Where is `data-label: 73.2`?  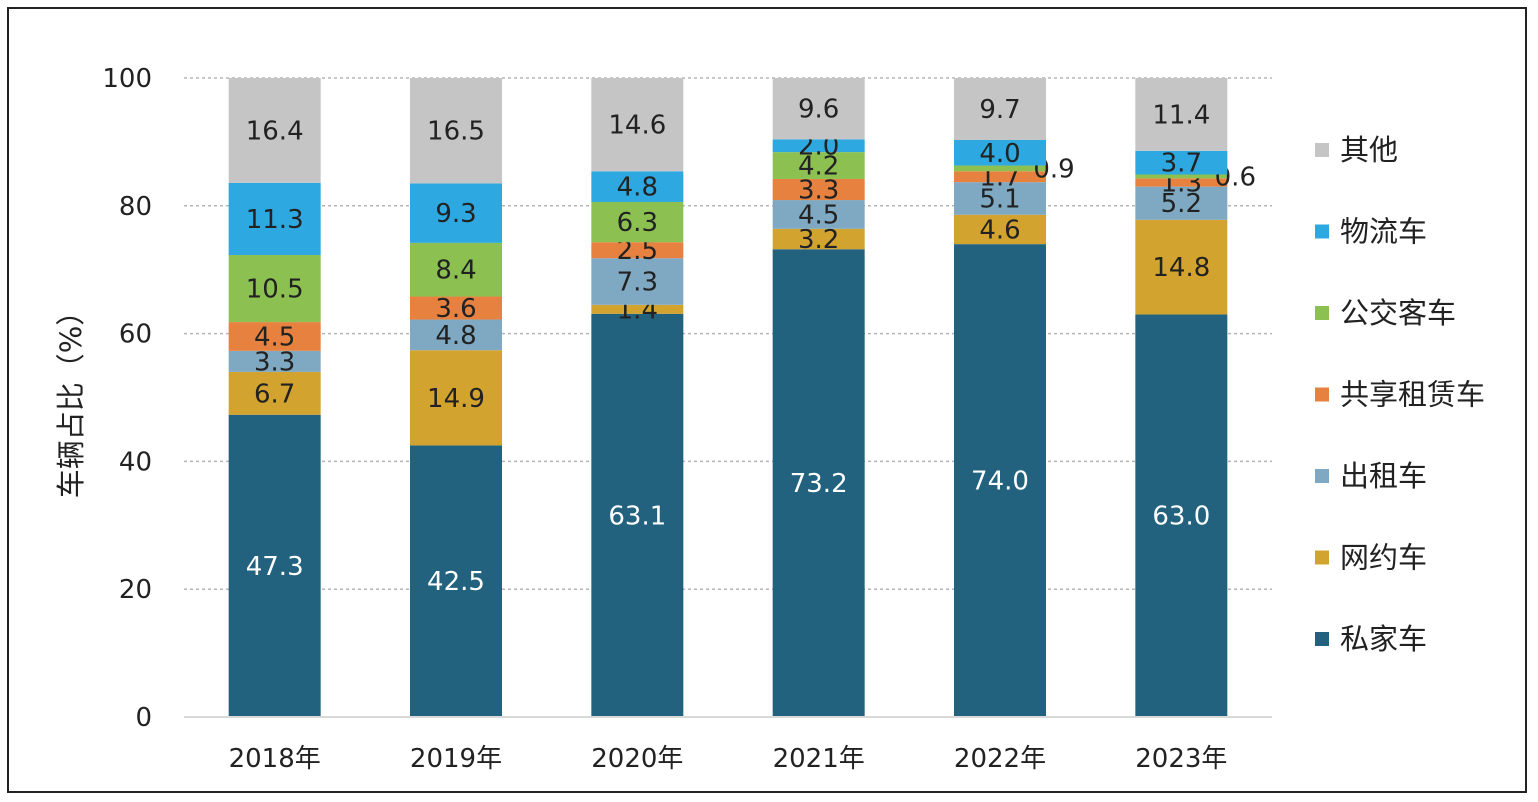 data-label: 73.2 is located at coordinates (819, 484).